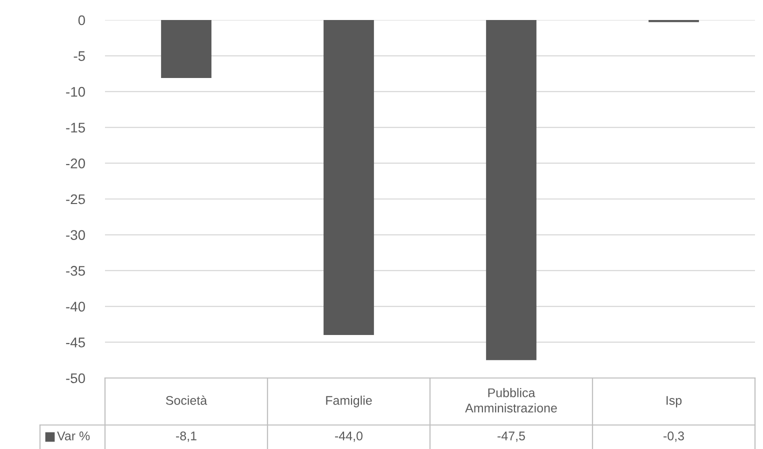 This screenshot has height=449, width=763. Describe the element at coordinates (75, 343) in the screenshot. I see `y-tick-label: -45` at that location.